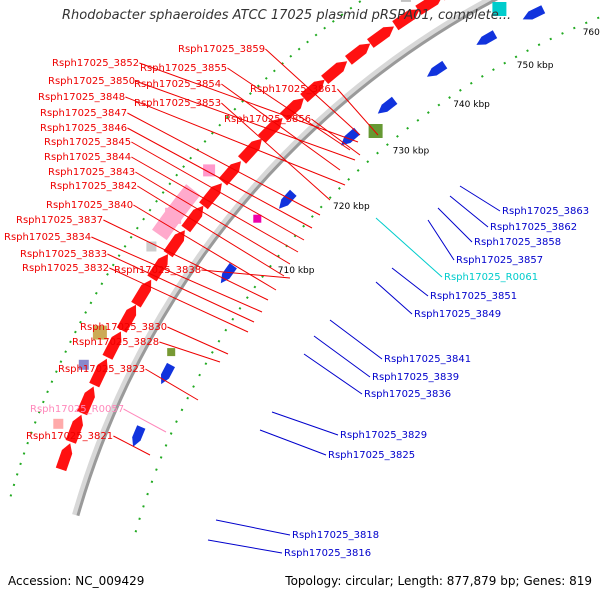  Describe the element at coordinates (177, 84) in the screenshot. I see `left-gene-label: Rsph17025_3854` at that location.